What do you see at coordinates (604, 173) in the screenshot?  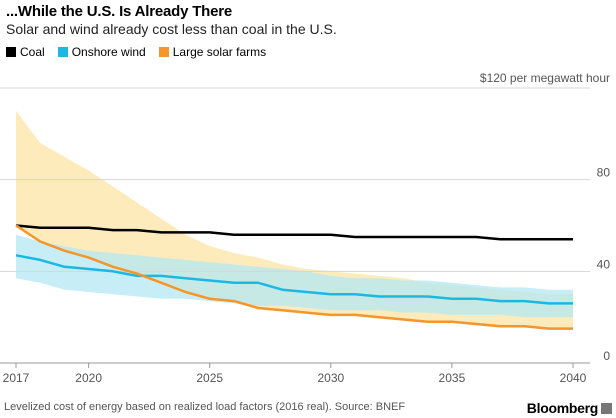 I see `y-tick-label-80: 80` at bounding box center [604, 173].